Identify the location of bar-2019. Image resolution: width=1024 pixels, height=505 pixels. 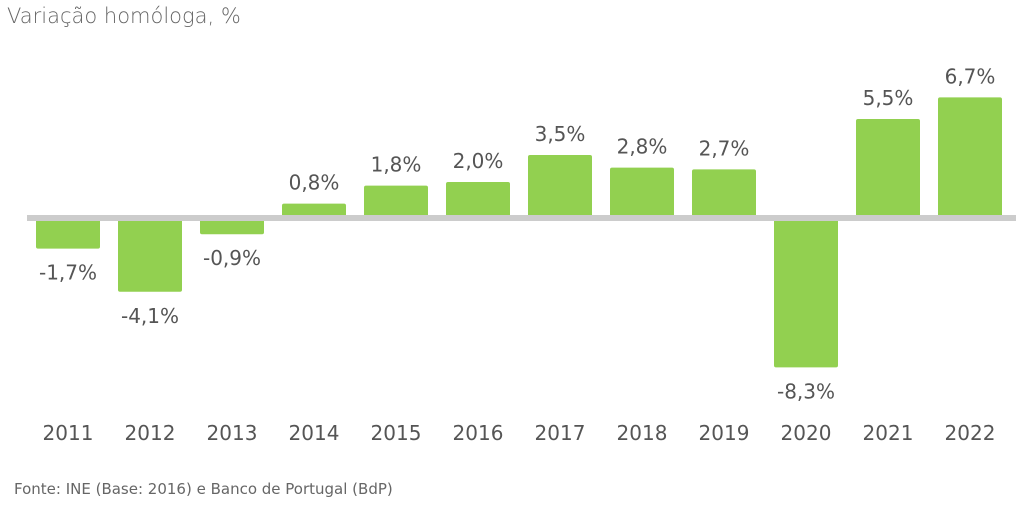
(724, 193).